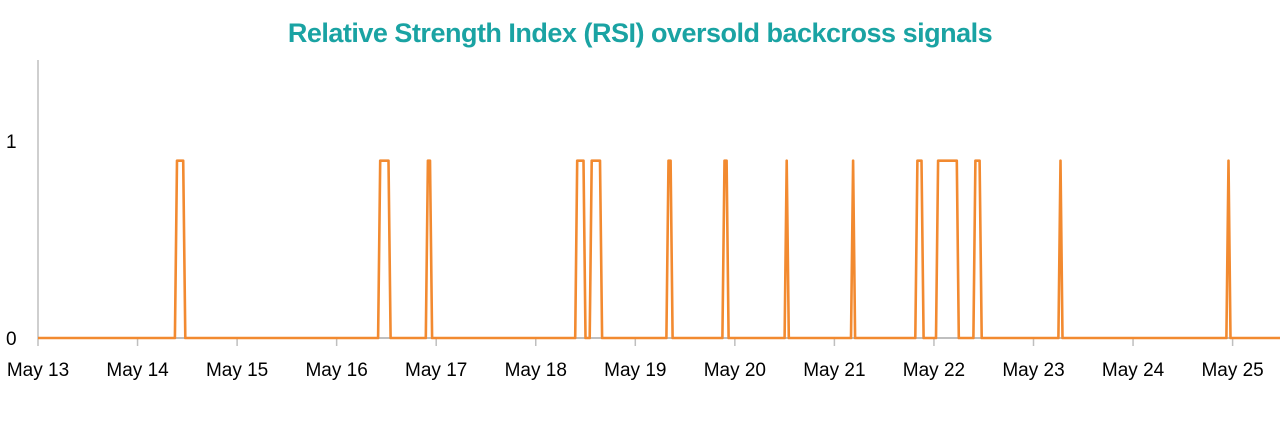 The height and width of the screenshot is (422, 1280). What do you see at coordinates (336, 370) in the screenshot?
I see `x-tick-label: May 16` at bounding box center [336, 370].